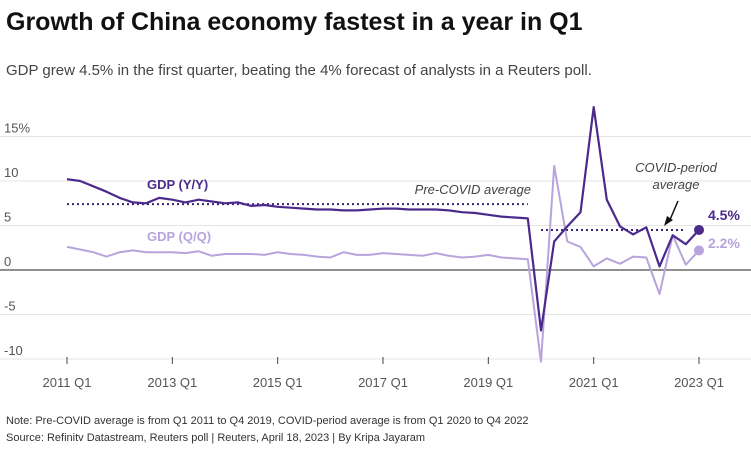 The height and width of the screenshot is (455, 751). What do you see at coordinates (699, 382) in the screenshot?
I see `x-tick-label: 2023 Q1` at bounding box center [699, 382].